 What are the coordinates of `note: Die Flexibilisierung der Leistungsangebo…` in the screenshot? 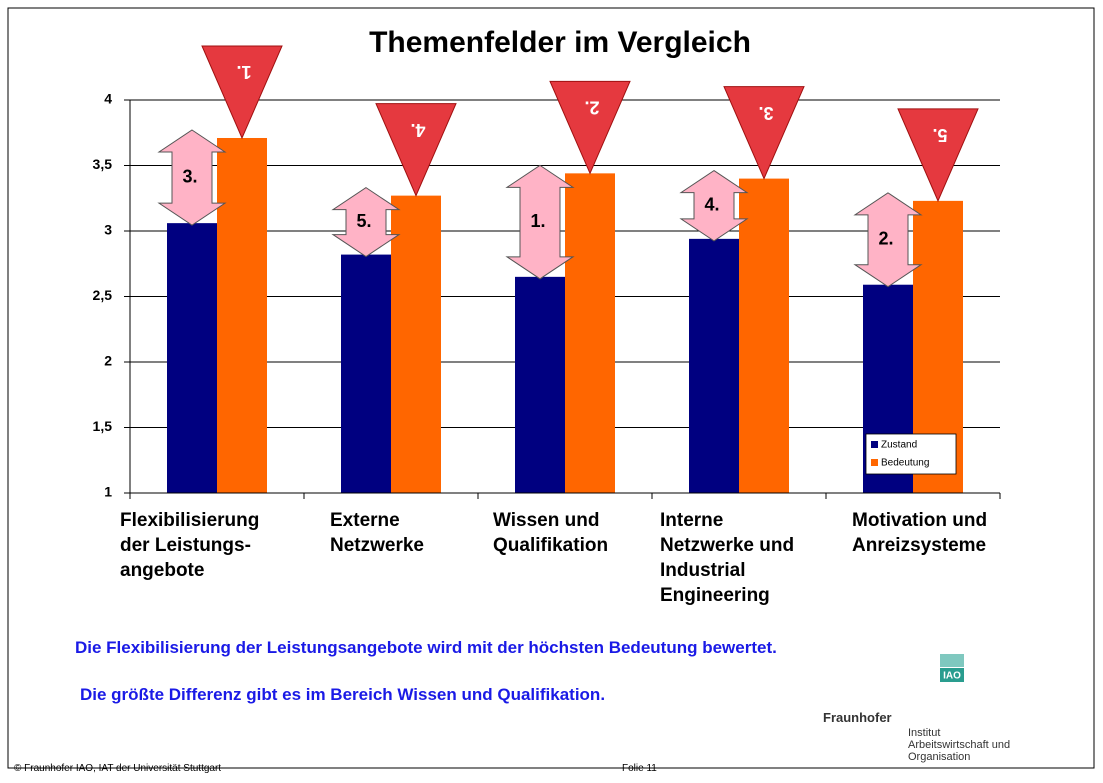 It's located at (426, 647).